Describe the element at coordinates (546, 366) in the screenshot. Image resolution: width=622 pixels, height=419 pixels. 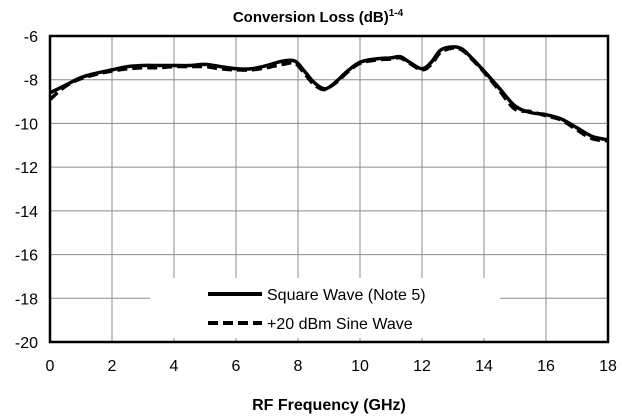
I see `x-tick-label: 16` at that location.